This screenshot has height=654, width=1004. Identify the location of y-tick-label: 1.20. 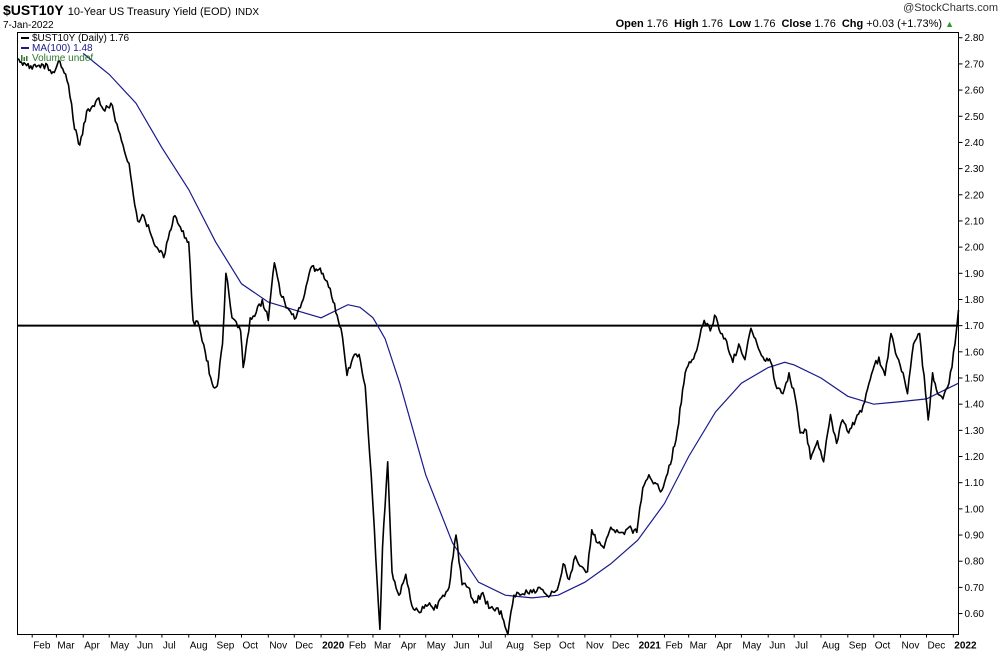
(975, 457).